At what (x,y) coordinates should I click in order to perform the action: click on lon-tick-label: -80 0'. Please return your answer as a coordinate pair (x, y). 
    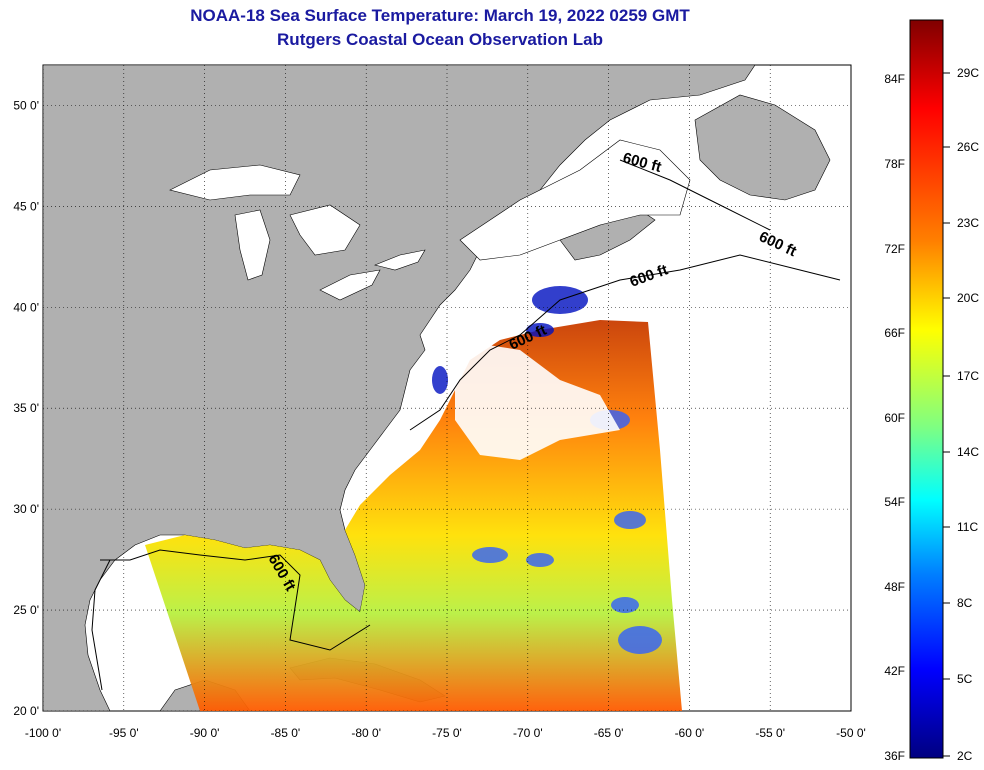
    Looking at the image, I should click on (366, 733).